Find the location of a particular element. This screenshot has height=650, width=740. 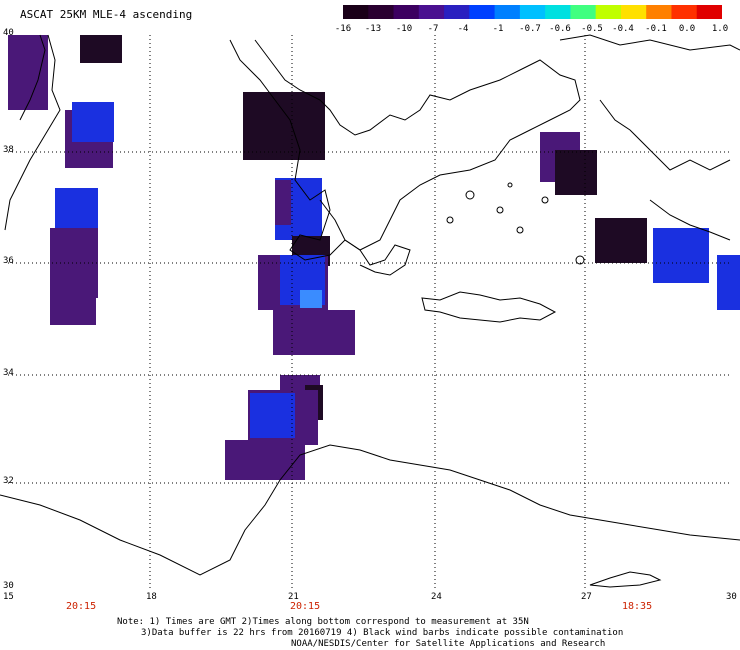

scale-tick-label: -1 is located at coordinates (498, 29).